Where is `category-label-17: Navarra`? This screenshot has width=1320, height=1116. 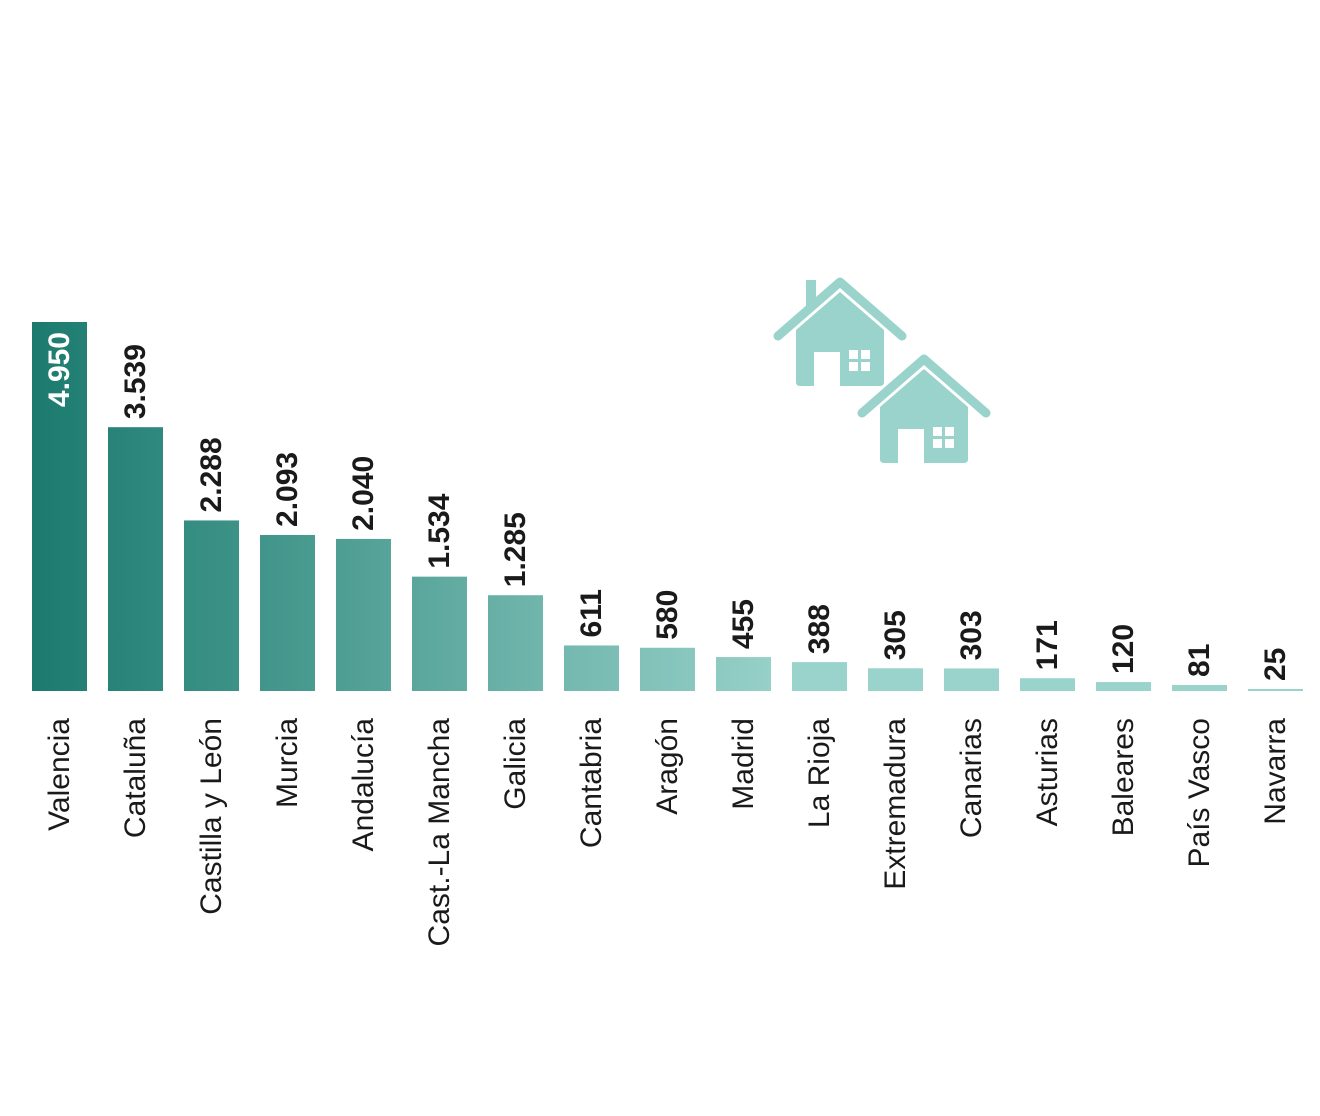
category-label-17: Navarra is located at coordinates (1275, 771).